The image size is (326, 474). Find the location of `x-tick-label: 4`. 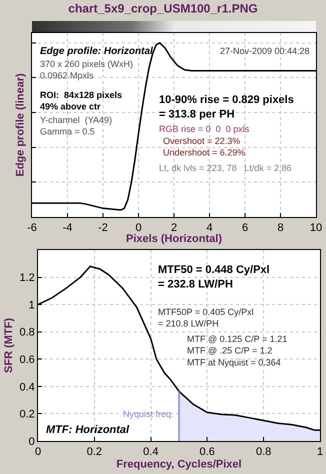

x-tick-label: 4 is located at coordinates (209, 228).